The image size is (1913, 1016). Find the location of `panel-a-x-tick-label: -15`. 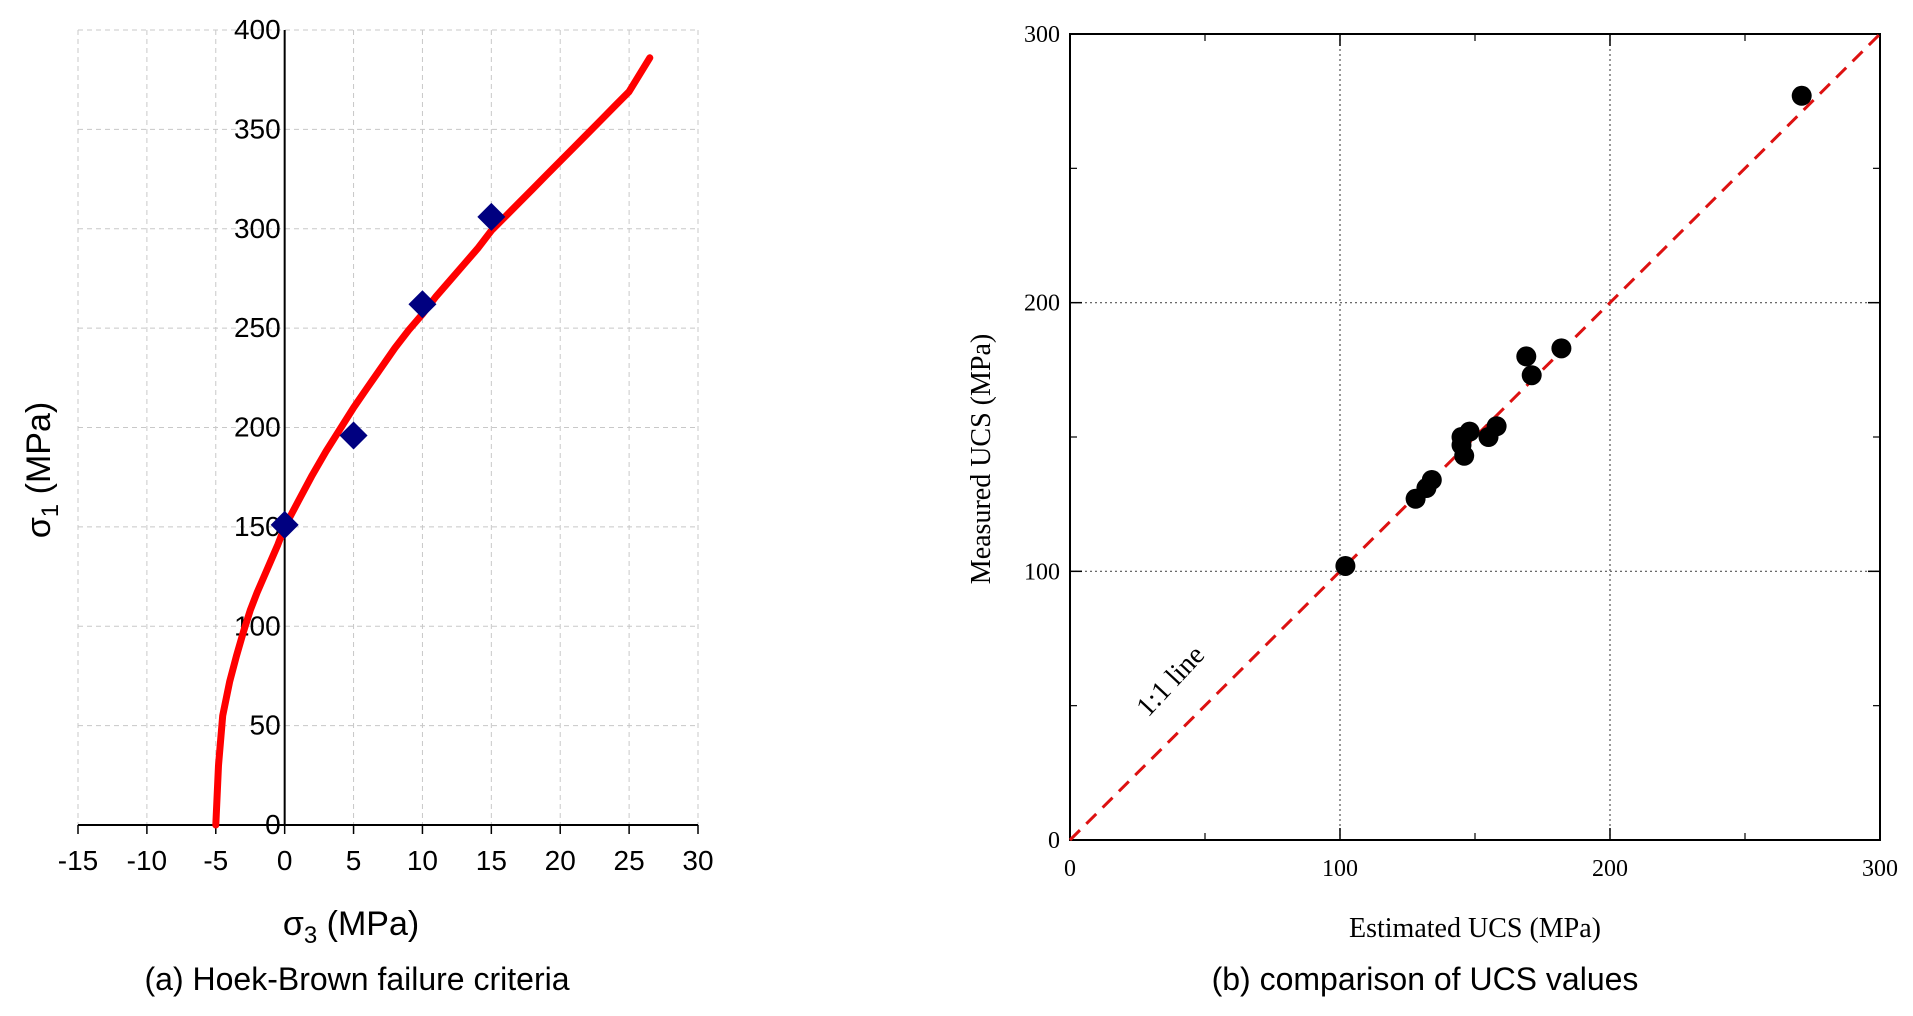

panel-a-x-tick-label: -15 is located at coordinates (78, 860).